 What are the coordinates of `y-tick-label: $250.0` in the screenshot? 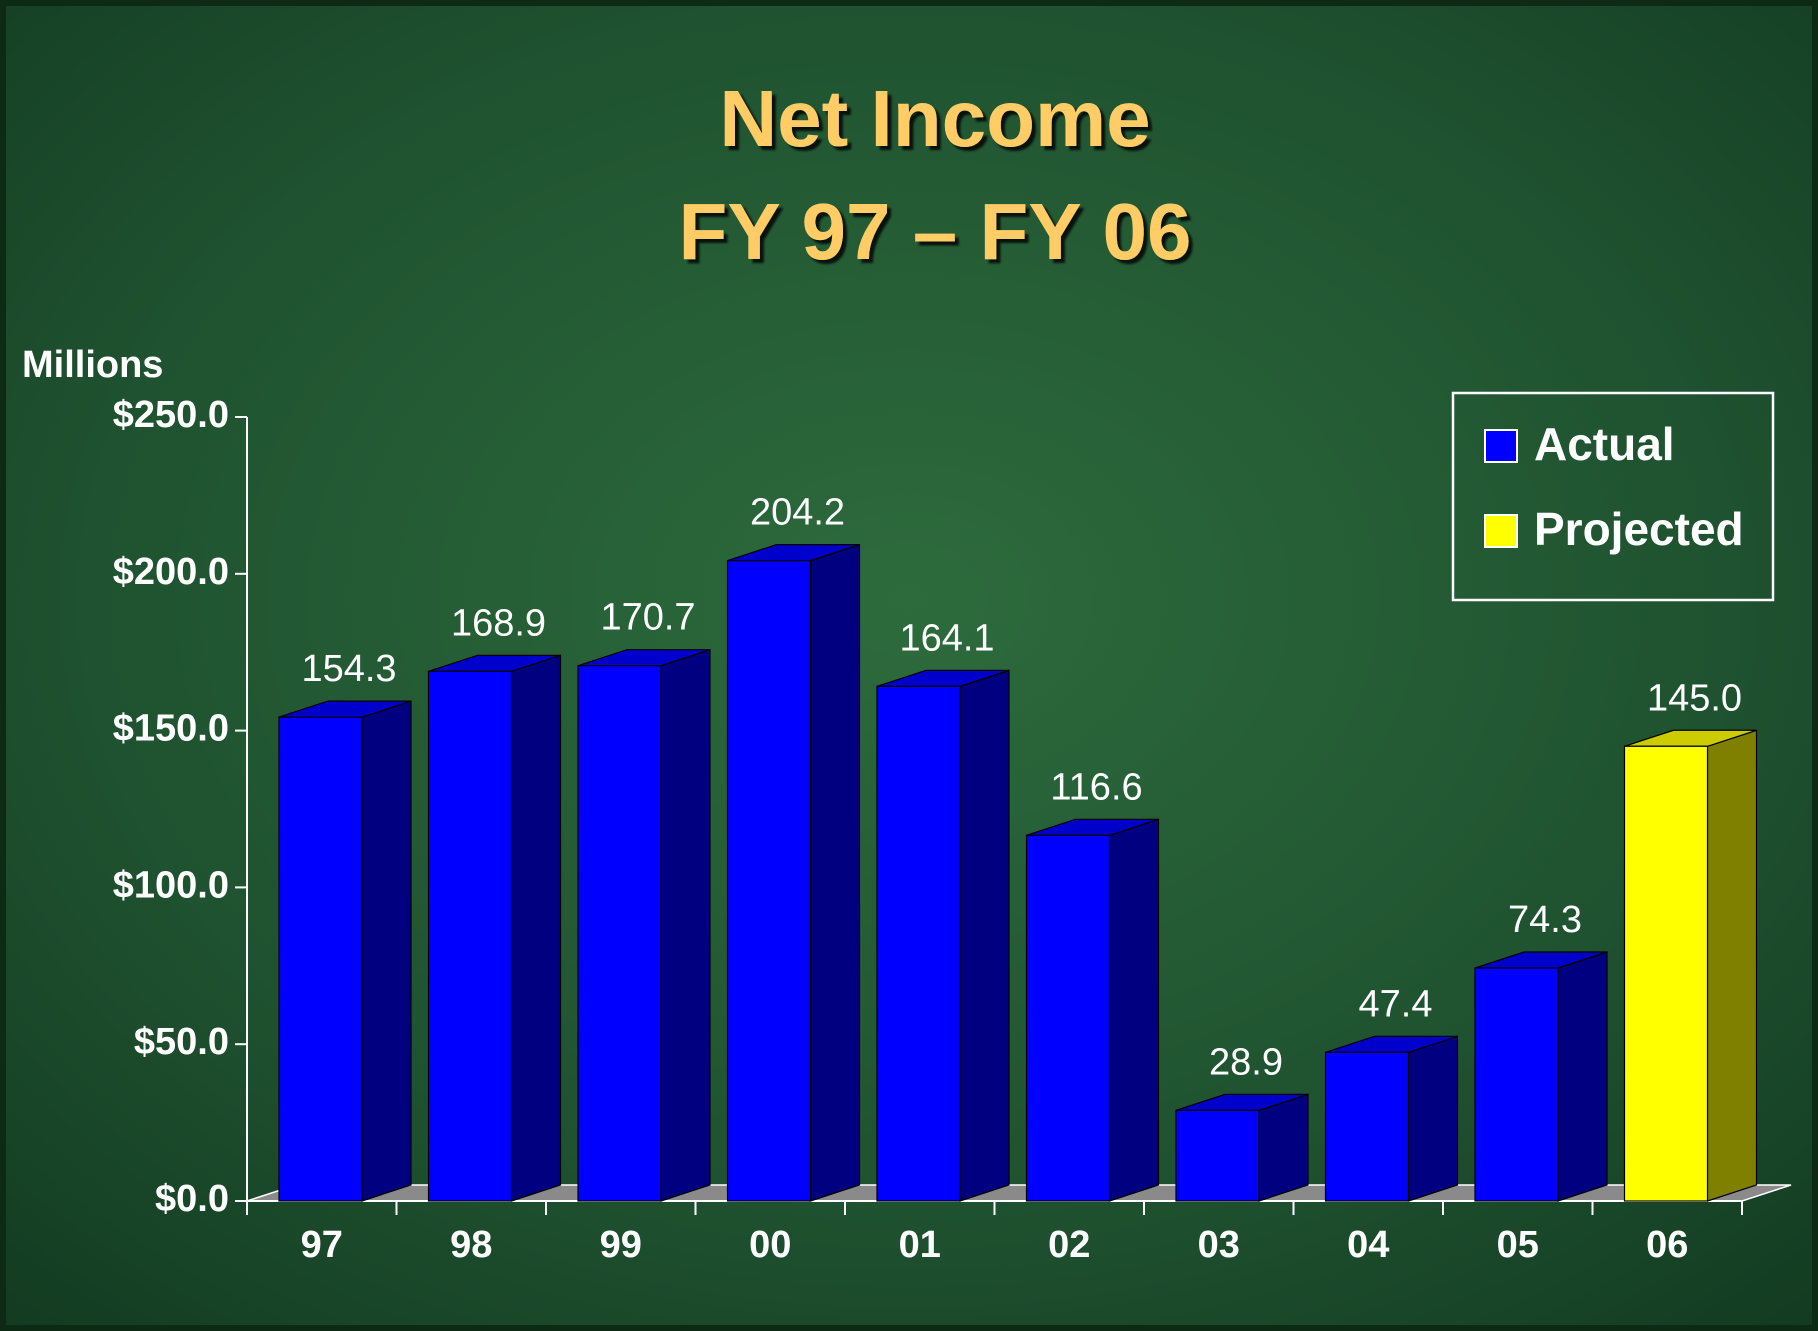 It's located at (171, 415).